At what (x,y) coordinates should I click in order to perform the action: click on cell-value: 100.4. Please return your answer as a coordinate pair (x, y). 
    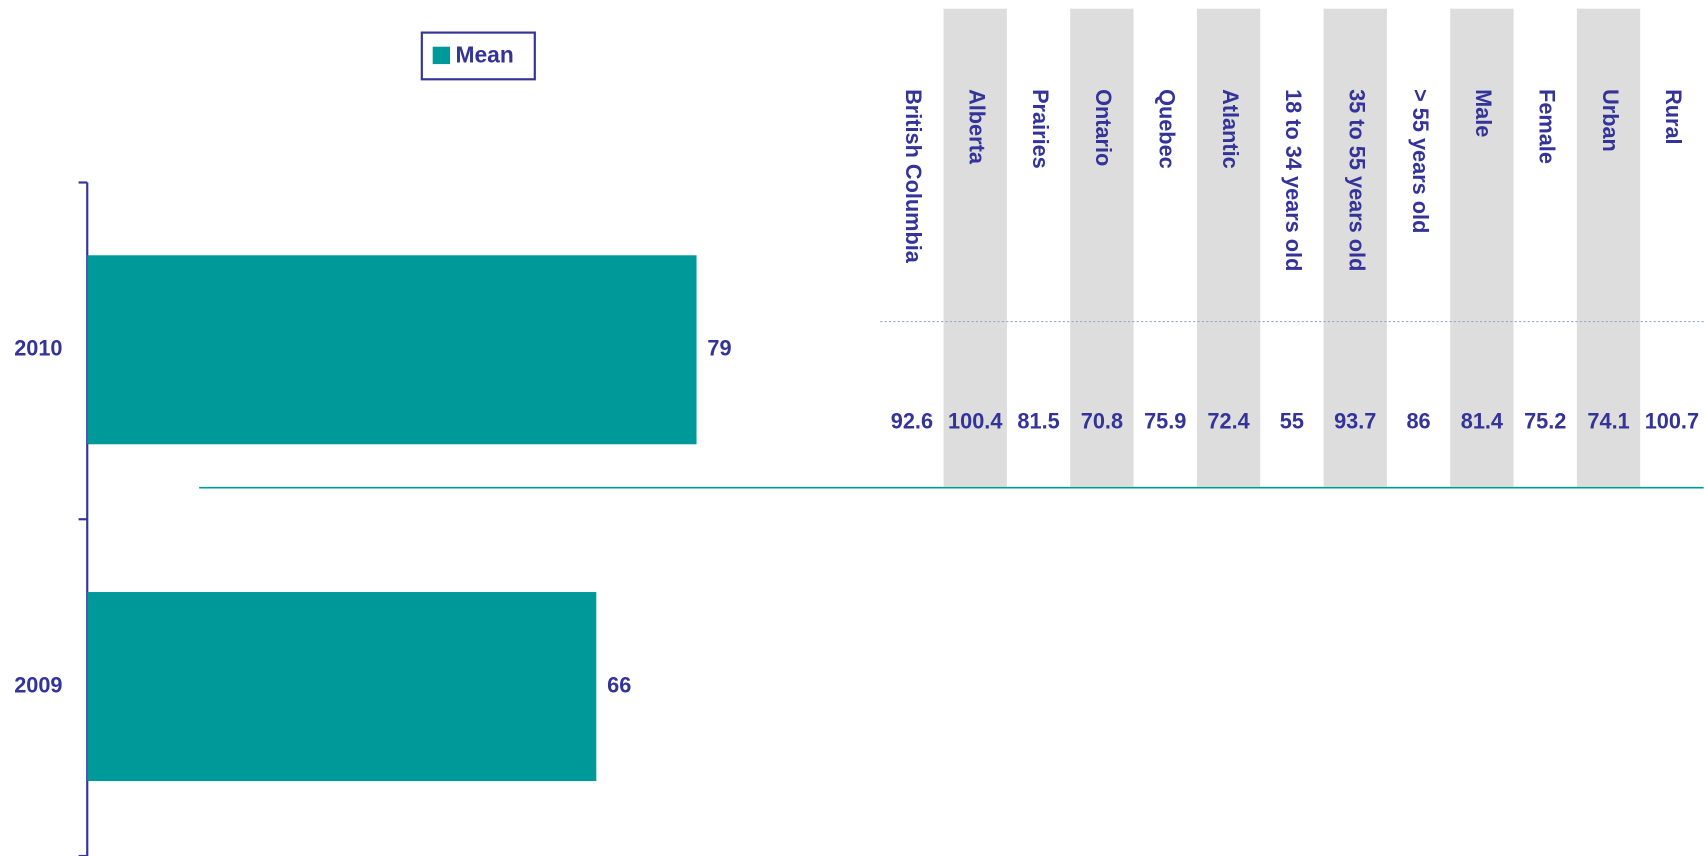
    Looking at the image, I should click on (975, 420).